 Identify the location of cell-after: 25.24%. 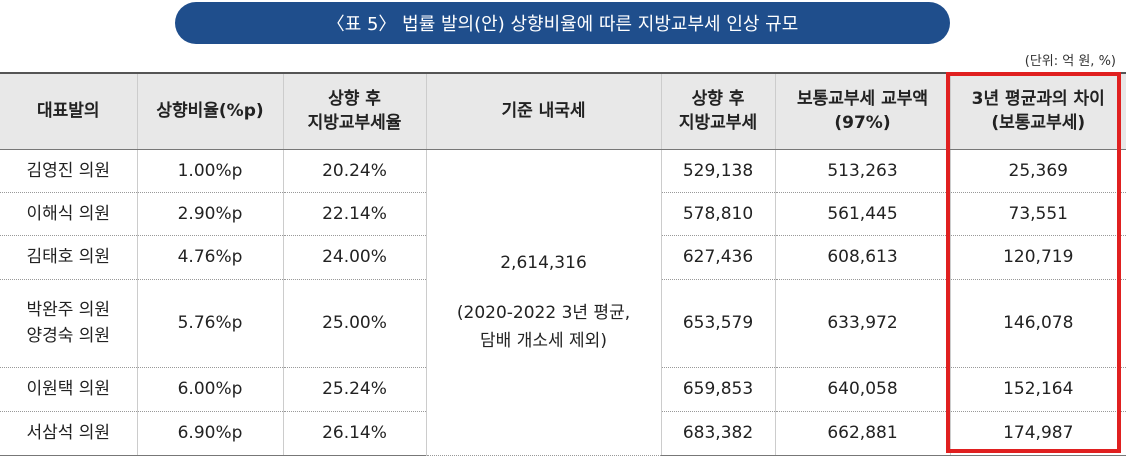
(354, 389).